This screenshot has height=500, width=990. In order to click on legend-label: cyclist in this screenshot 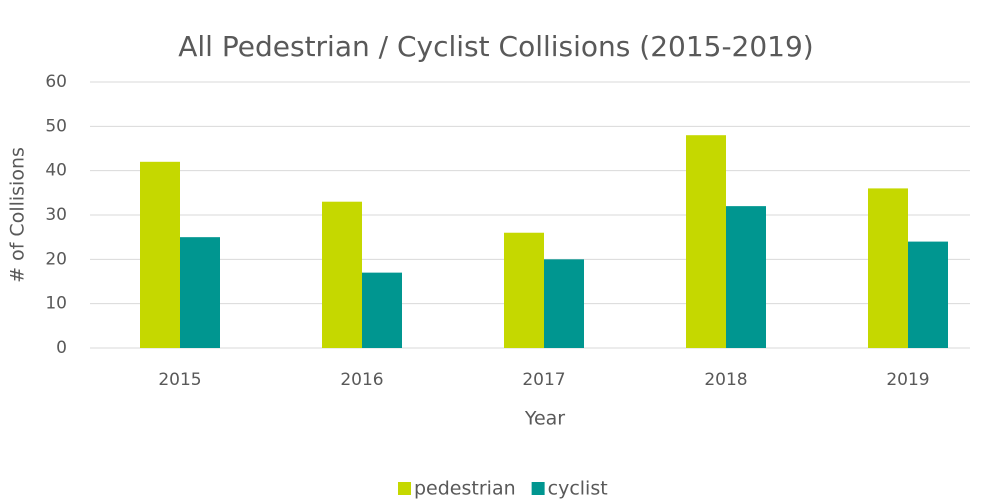, I will do `click(578, 489)`.